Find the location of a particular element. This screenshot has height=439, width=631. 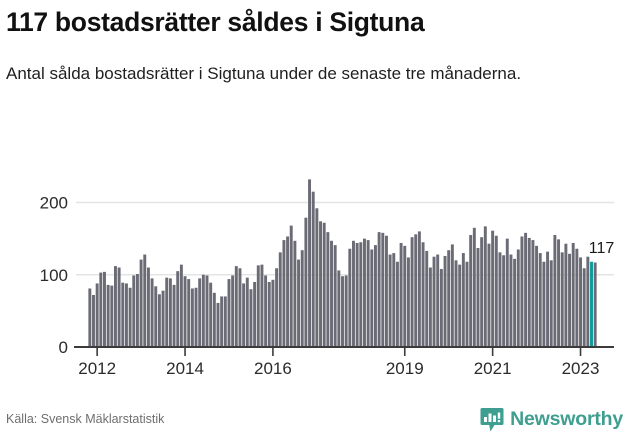

y-tick-labels: 0 100 200 is located at coordinates (54, 275).